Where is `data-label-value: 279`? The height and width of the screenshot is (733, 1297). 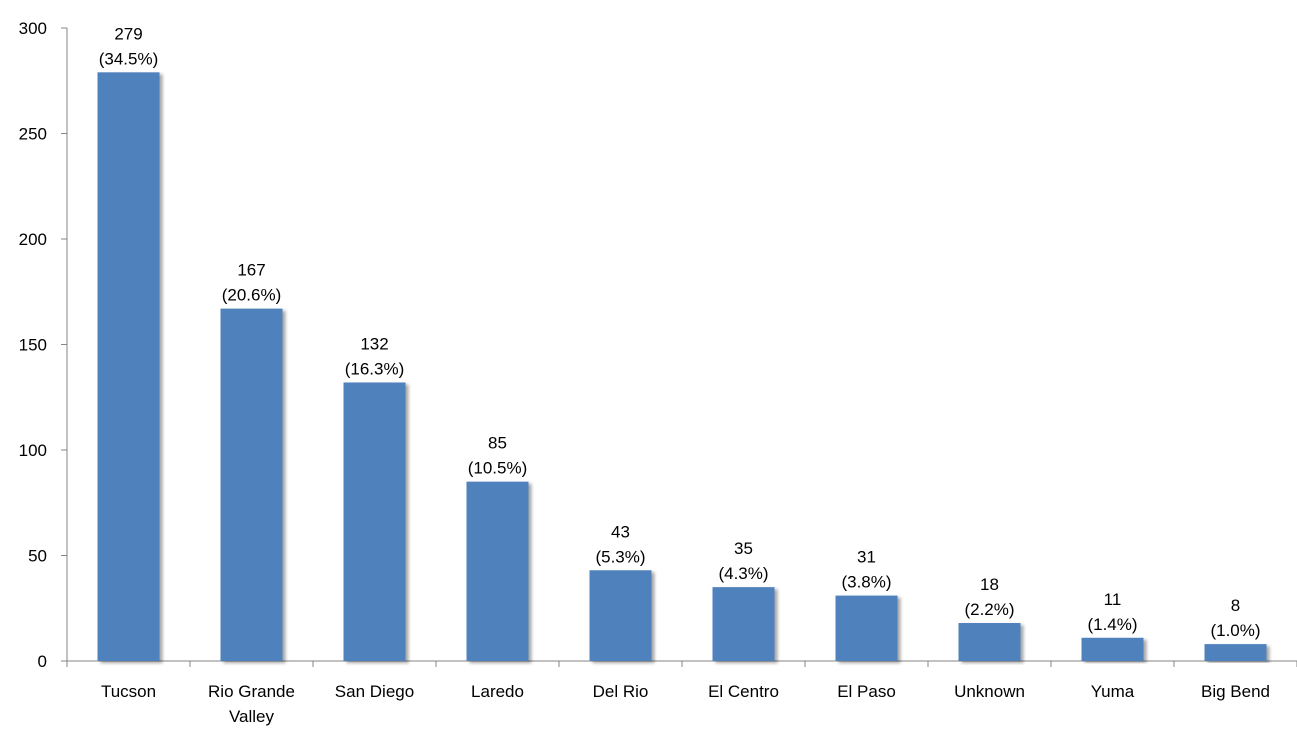
data-label-value: 279 is located at coordinates (128, 33).